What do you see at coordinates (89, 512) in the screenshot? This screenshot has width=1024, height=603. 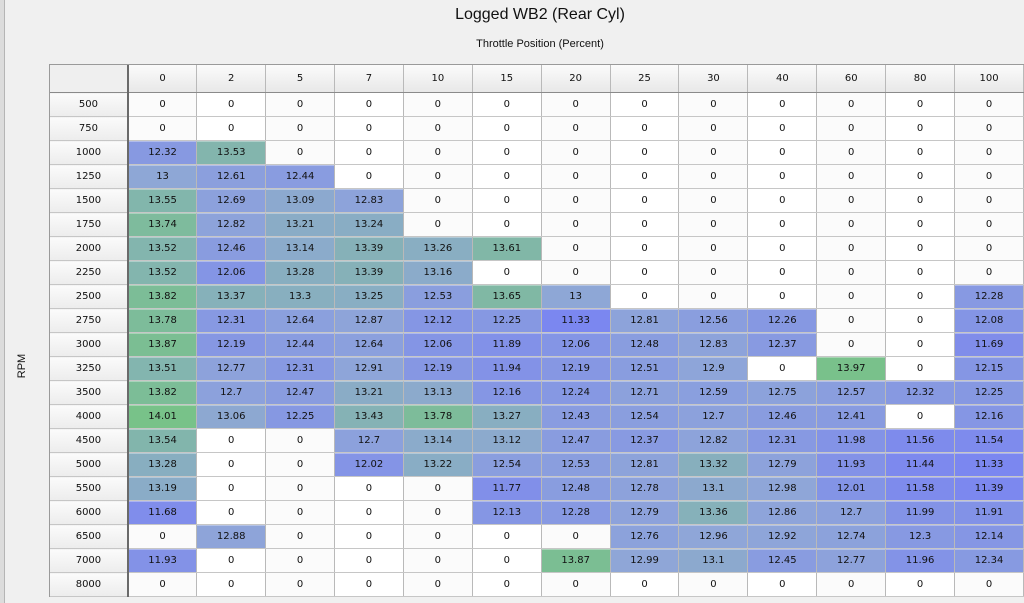 I see `row-header: 6000` at bounding box center [89, 512].